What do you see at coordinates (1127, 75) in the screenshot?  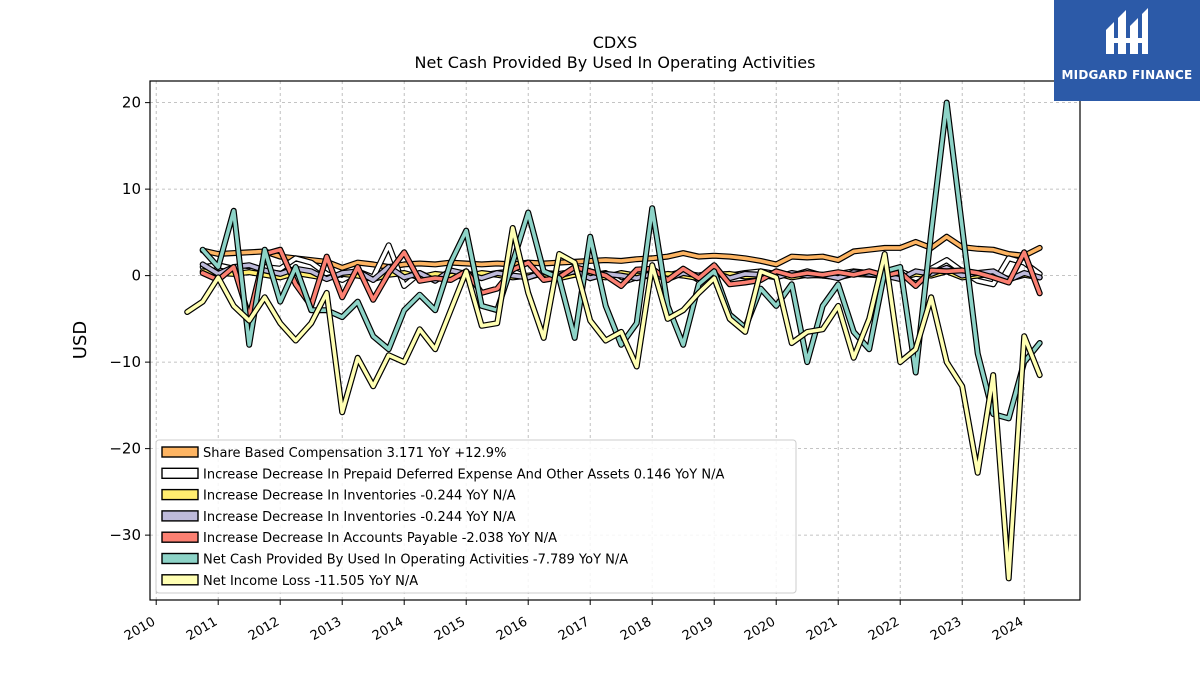 I see `brand-logo-text: MIDGARD FINANCE` at bounding box center [1127, 75].